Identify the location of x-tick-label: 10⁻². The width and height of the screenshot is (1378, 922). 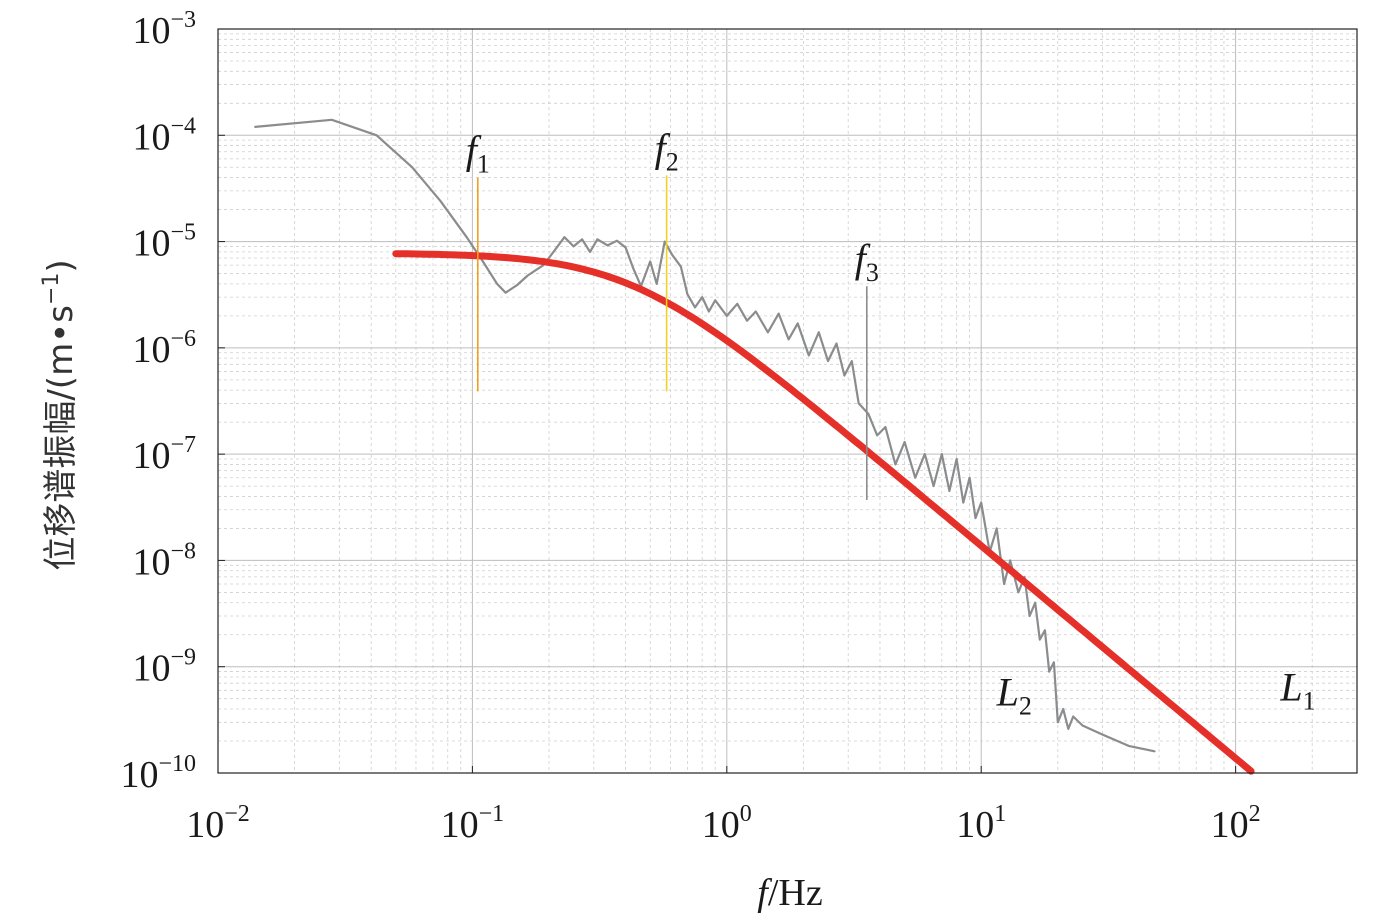
(218, 823).